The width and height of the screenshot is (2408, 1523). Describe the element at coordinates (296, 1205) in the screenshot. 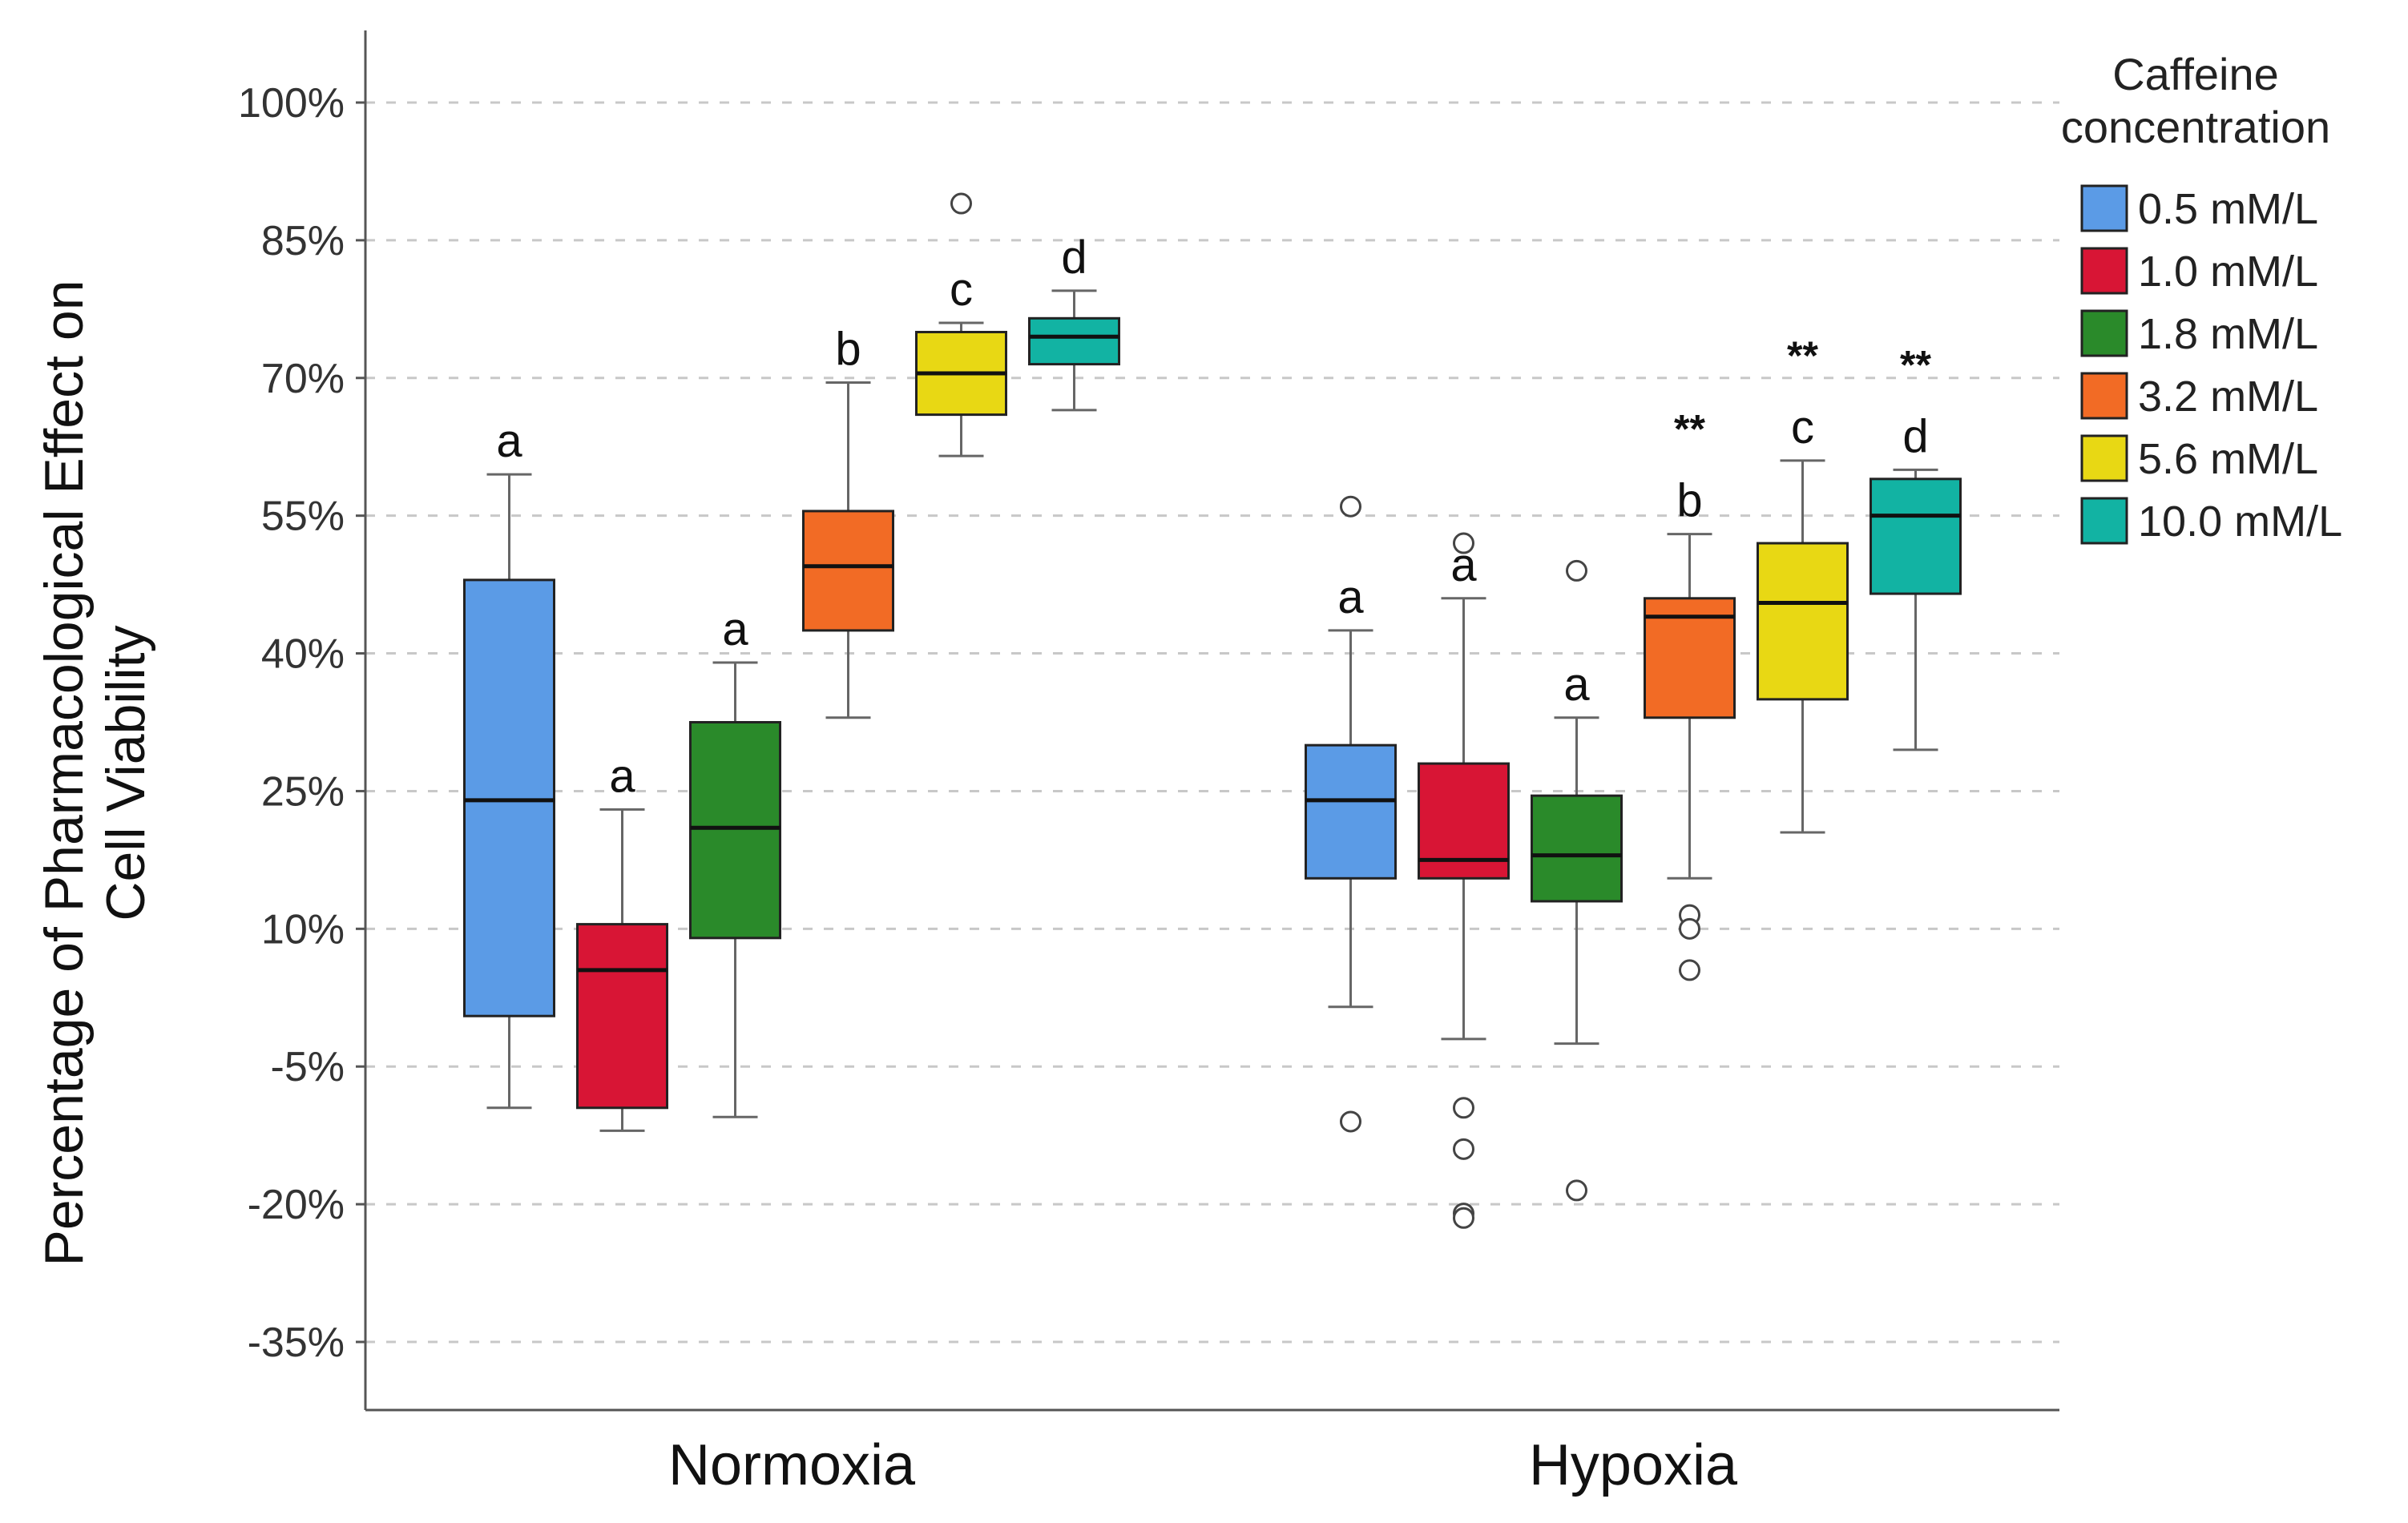

I see `y-tick-label: -20%` at that location.